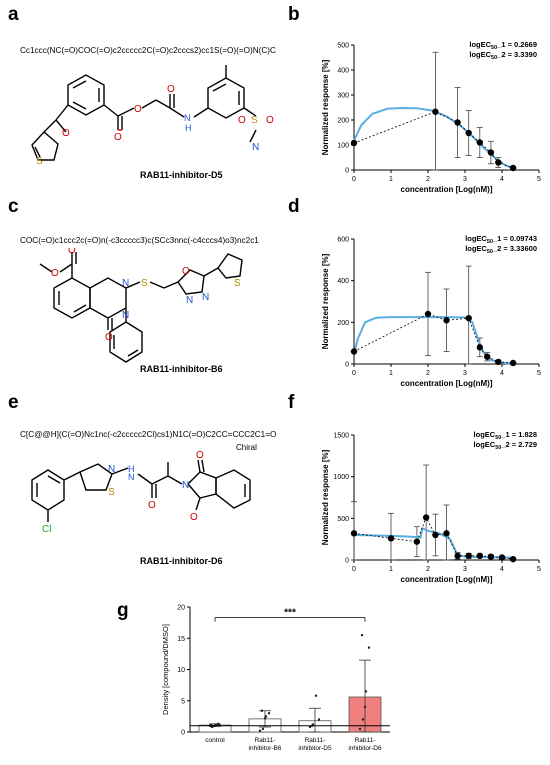  Describe the element at coordinates (183, 701) in the screenshot. I see `y-tick-label: 5` at that location.